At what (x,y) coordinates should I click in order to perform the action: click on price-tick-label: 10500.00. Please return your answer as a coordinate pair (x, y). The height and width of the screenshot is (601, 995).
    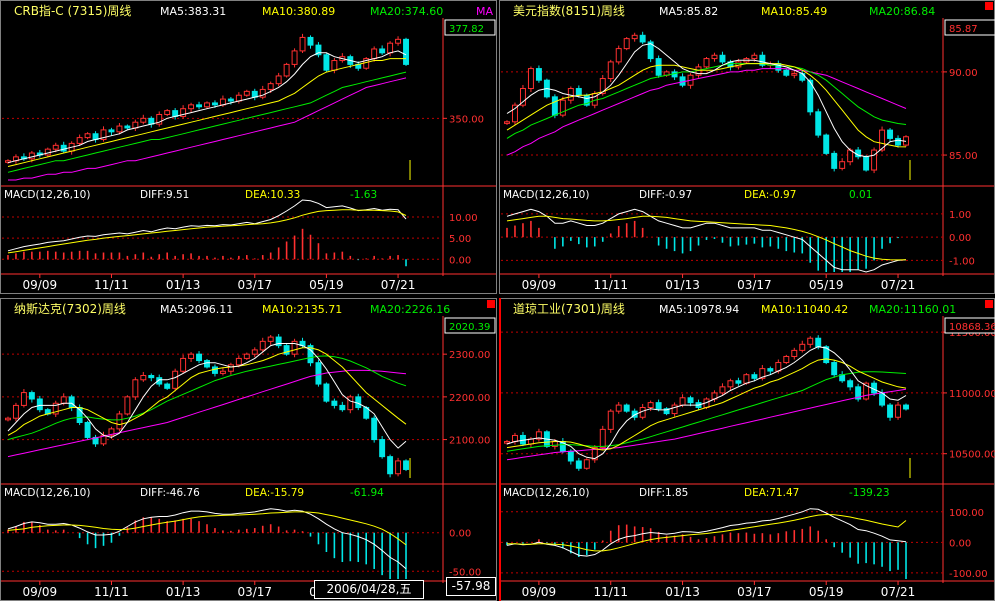
    Looking at the image, I should click on (972, 455).